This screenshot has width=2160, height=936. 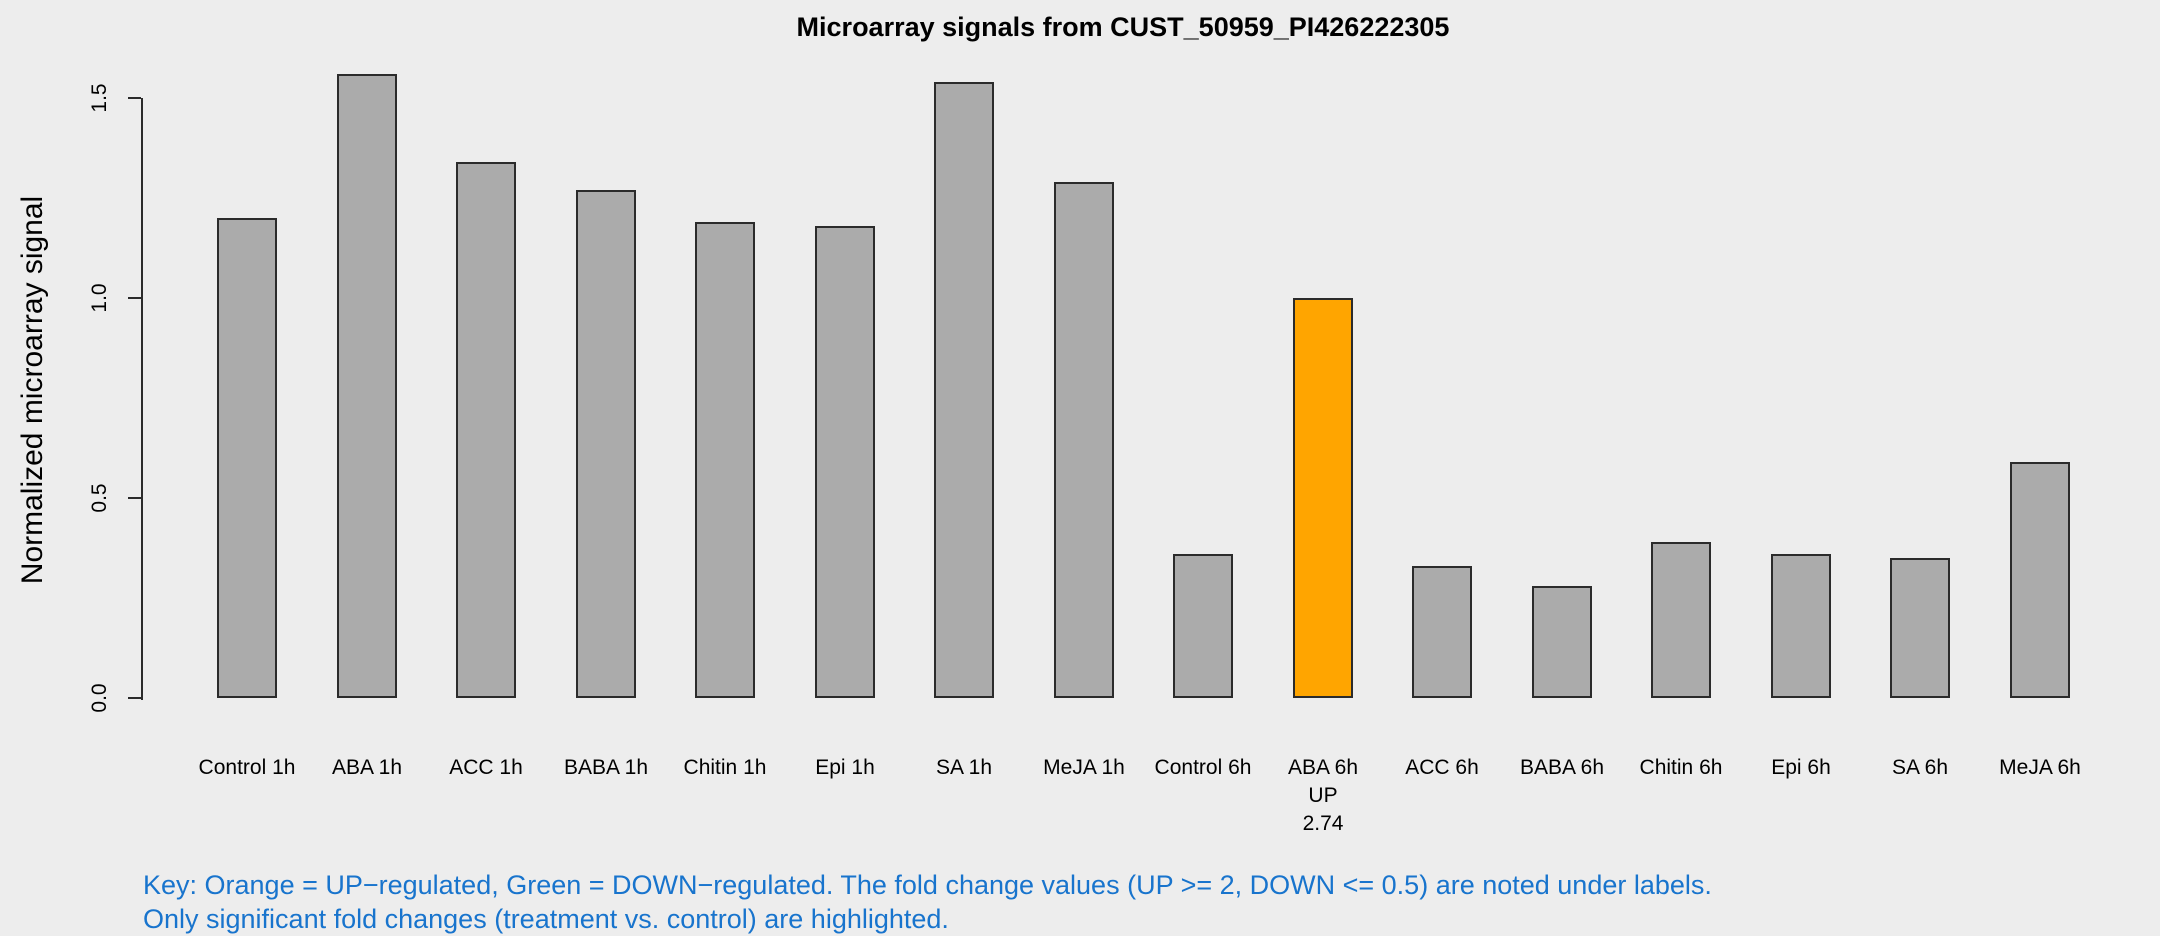 I want to click on x-axis-label: ABA 1h, so click(x=367, y=768).